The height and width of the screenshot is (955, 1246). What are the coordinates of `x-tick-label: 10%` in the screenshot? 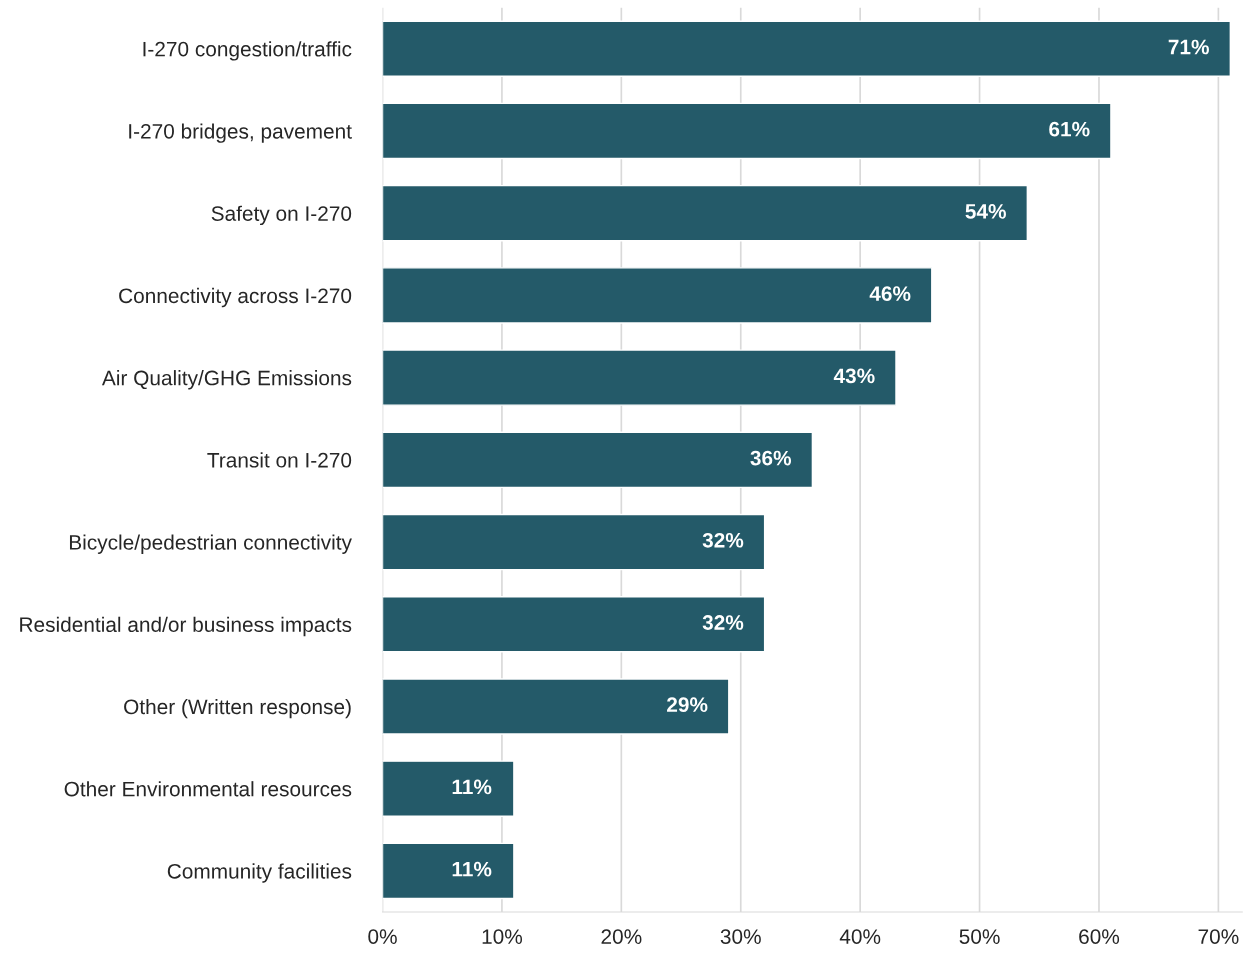 It's located at (502, 936).